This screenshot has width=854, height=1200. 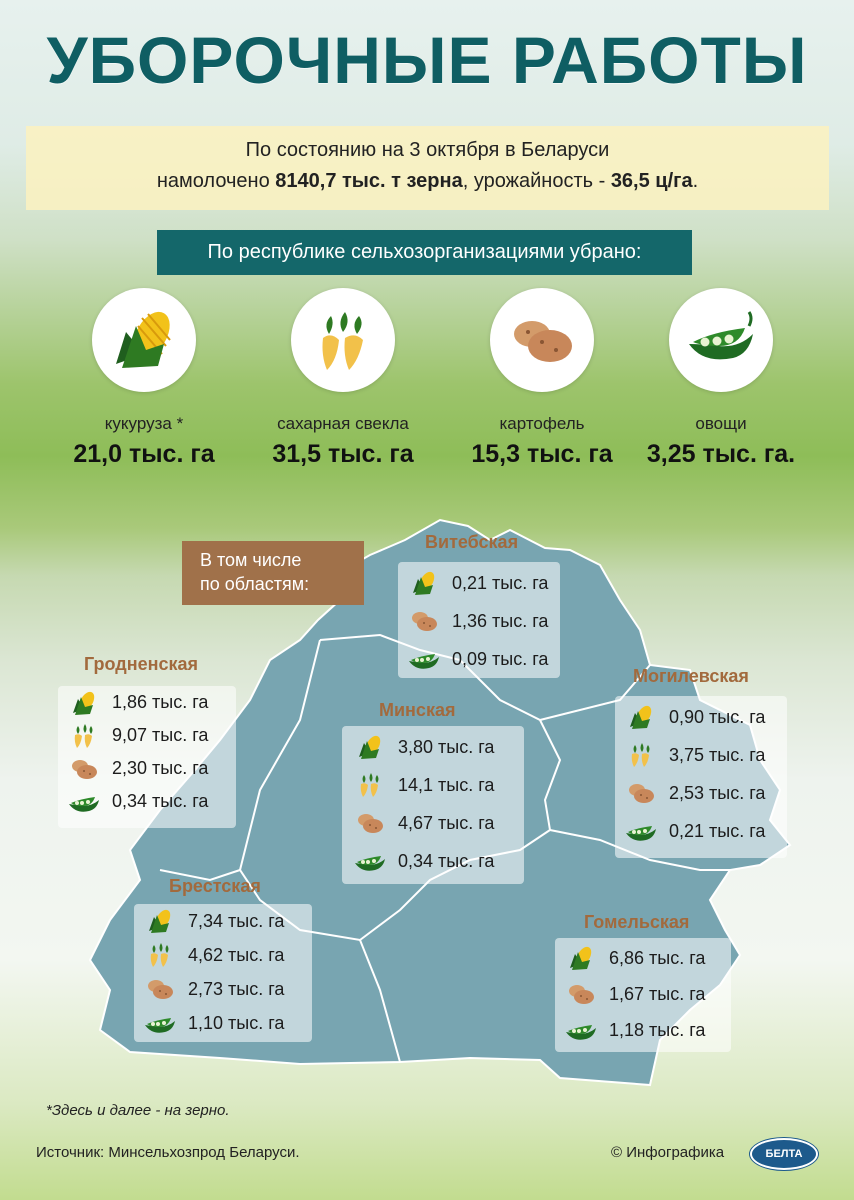 I want to click on region-title-minsk: Минская, so click(x=417, y=710).